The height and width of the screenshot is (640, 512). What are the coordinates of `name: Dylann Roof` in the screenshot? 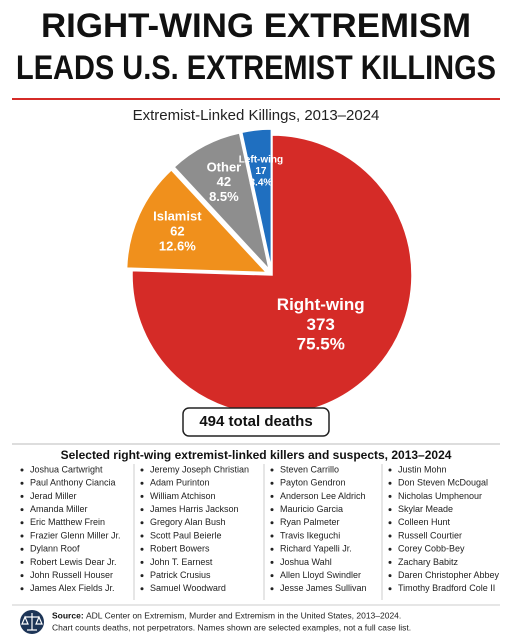 It's located at (55, 549).